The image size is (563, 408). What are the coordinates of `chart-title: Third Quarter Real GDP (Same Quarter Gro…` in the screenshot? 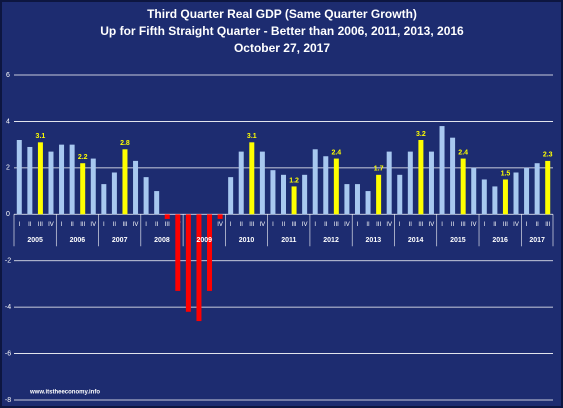 It's located at (282, 14).